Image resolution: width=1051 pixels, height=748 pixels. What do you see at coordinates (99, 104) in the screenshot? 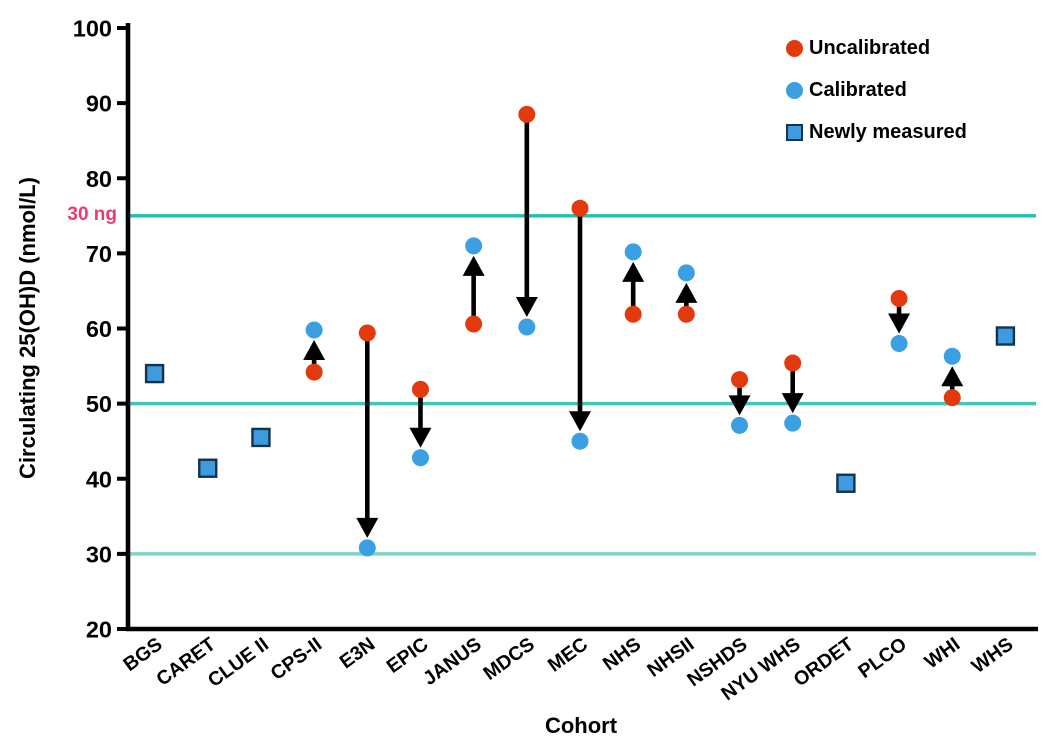
I see `y-tick-label: 90` at bounding box center [99, 104].